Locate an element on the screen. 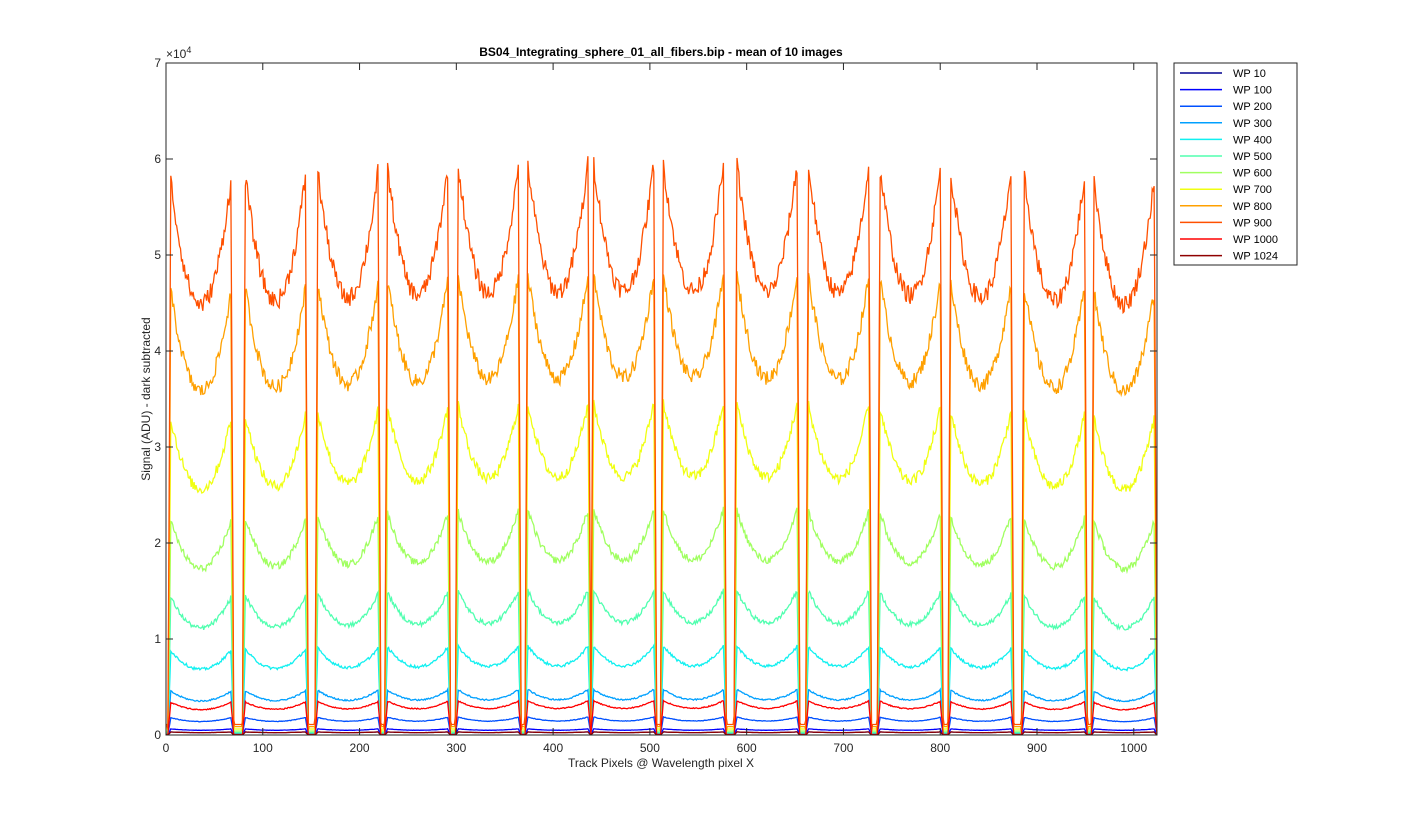 The height and width of the screenshot is (825, 1425). legend-entry: WP 100 is located at coordinates (1252, 91).